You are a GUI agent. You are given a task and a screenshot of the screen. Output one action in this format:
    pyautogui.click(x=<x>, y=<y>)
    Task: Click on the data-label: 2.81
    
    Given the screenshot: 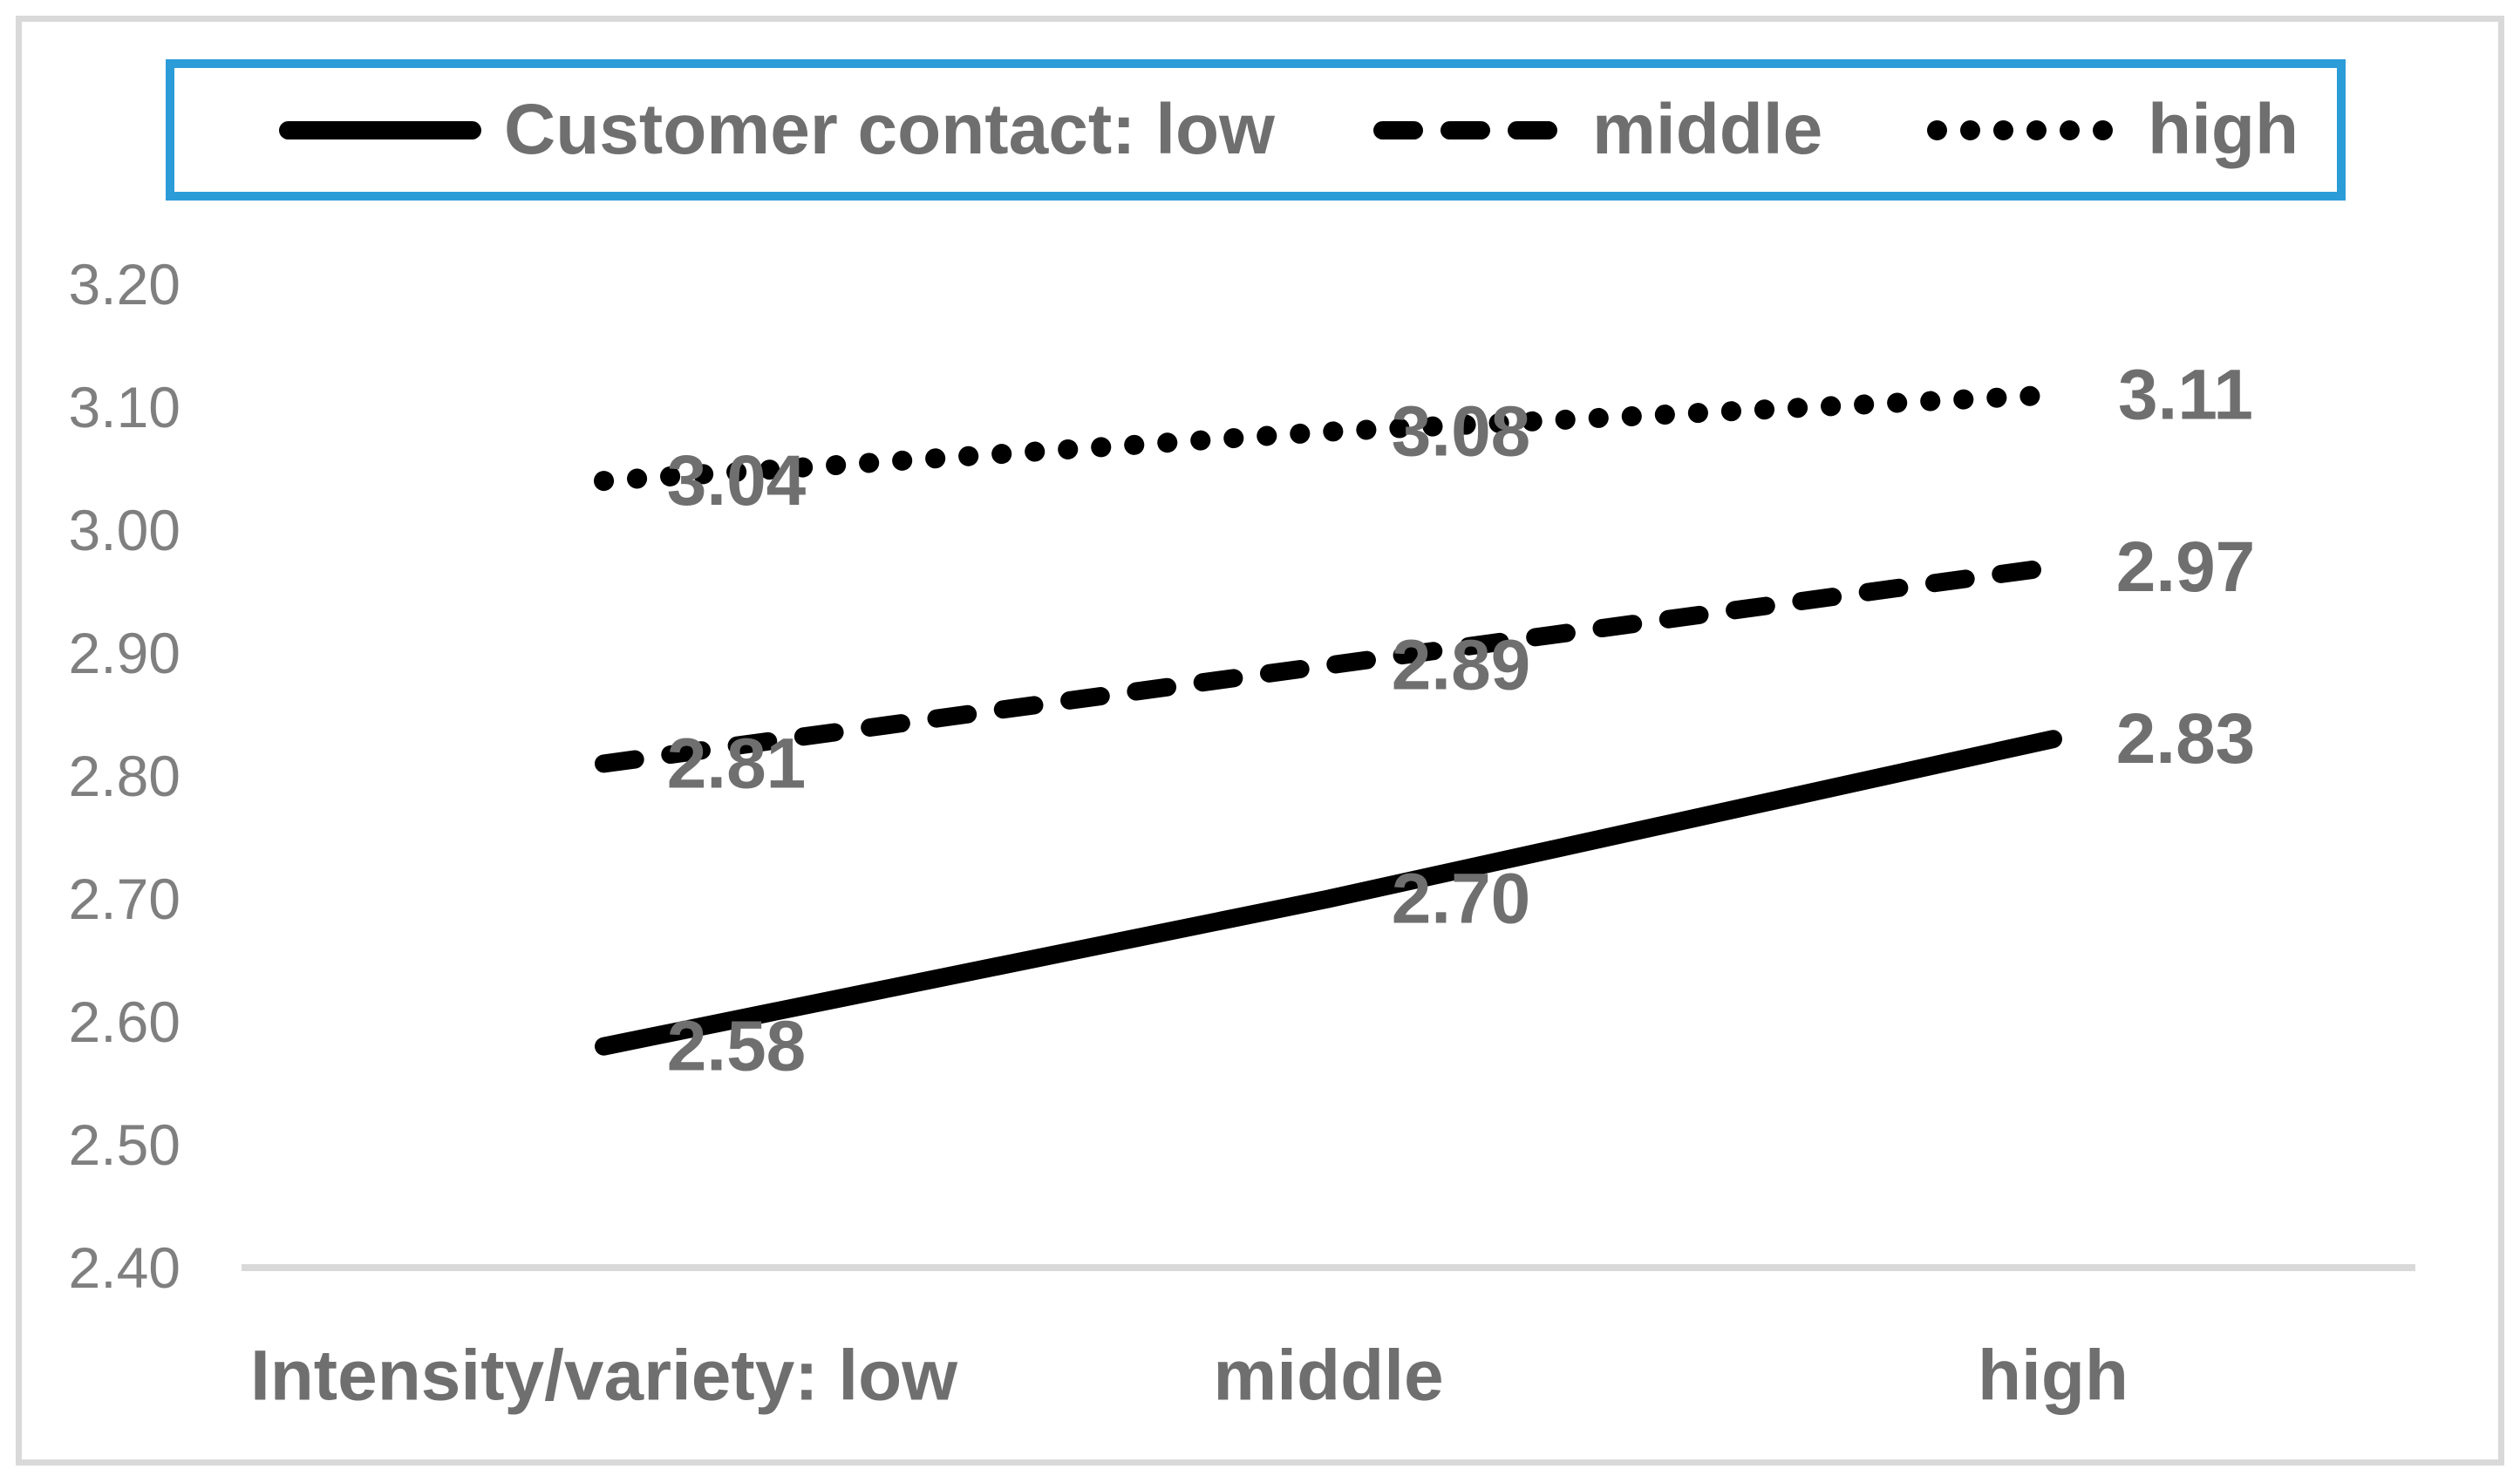 What is the action you would take?
    pyautogui.click(x=737, y=764)
    